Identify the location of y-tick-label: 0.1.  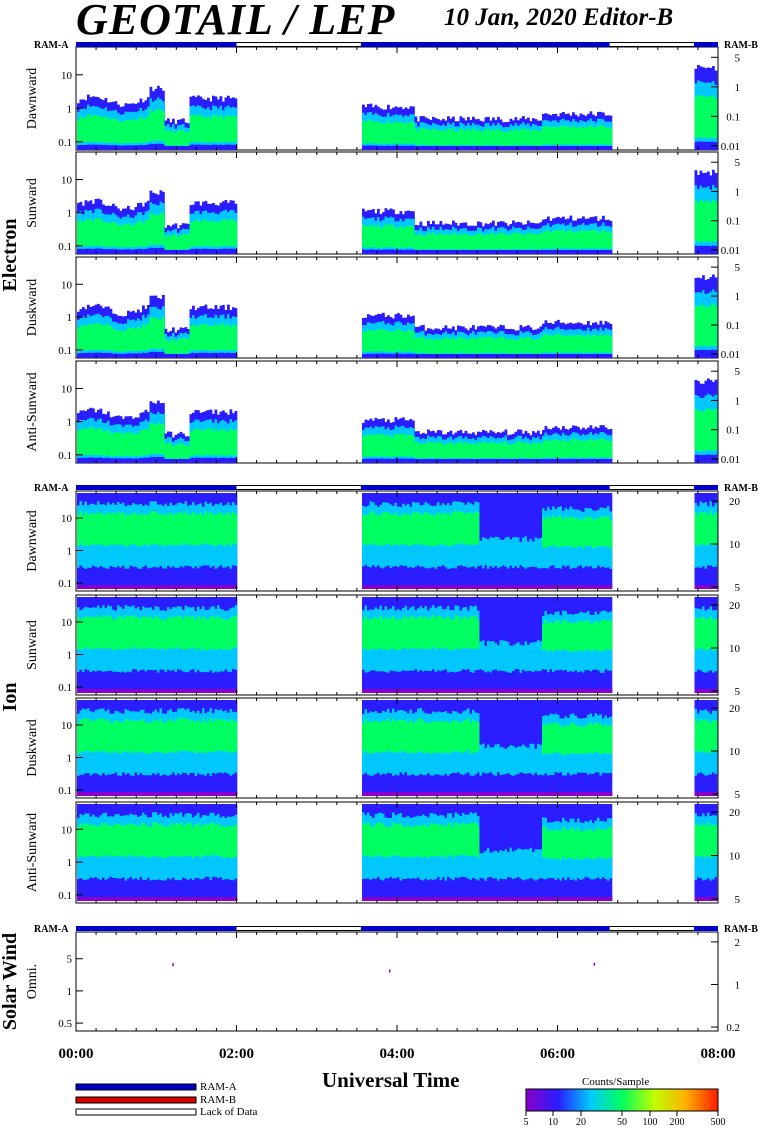
(65, 688).